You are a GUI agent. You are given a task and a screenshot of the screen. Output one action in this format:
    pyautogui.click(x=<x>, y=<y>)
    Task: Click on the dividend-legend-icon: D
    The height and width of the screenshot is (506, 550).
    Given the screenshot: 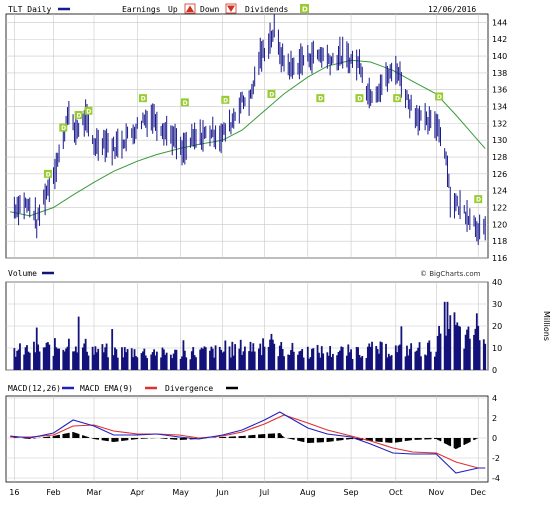 What is the action you would take?
    pyautogui.click(x=304, y=9)
    